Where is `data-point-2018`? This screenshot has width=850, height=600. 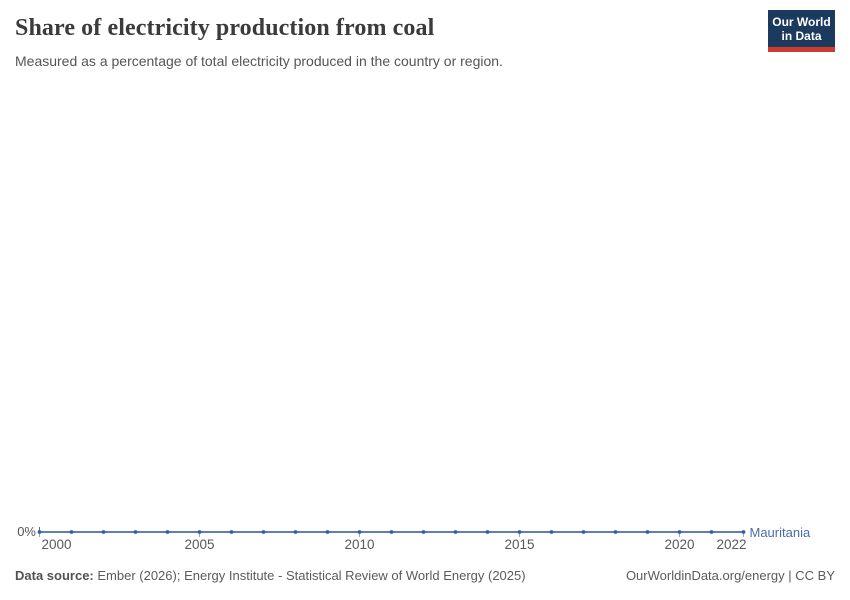
data-point-2018 is located at coordinates (615, 532).